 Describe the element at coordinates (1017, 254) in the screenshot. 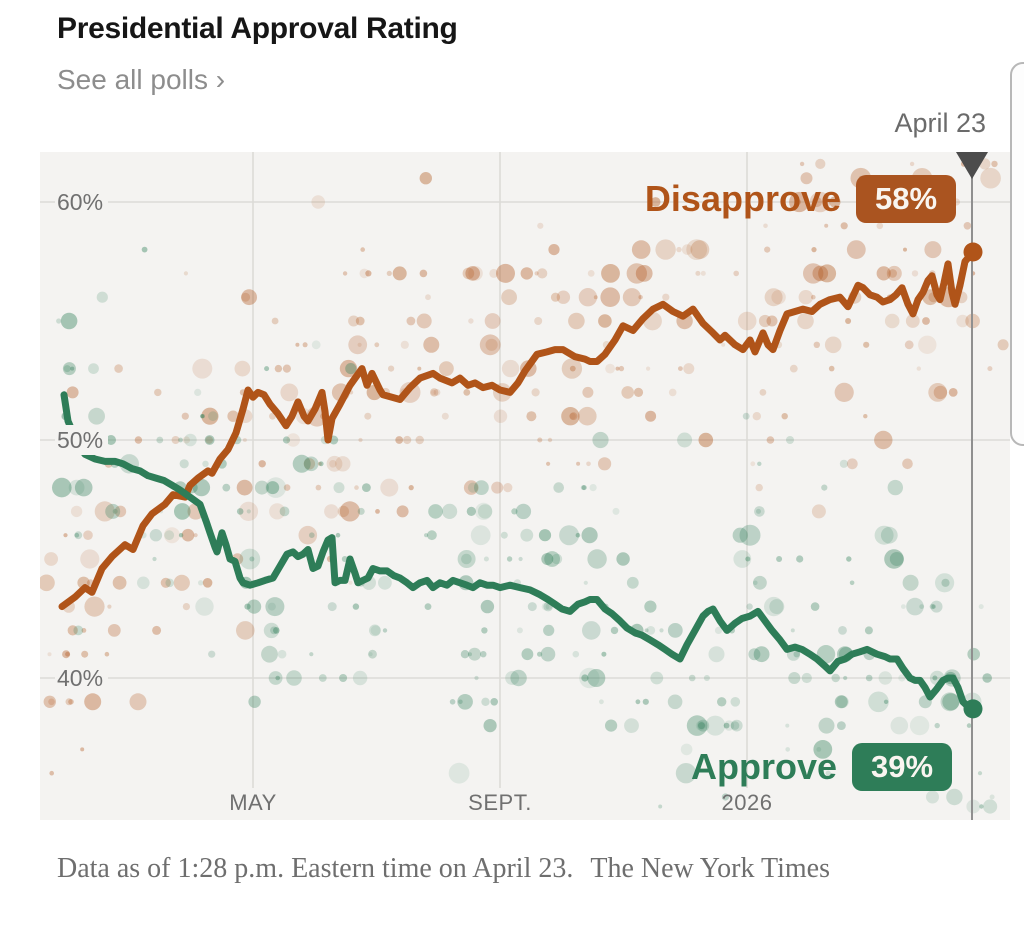

I see `page-scrollbar-thumb` at that location.